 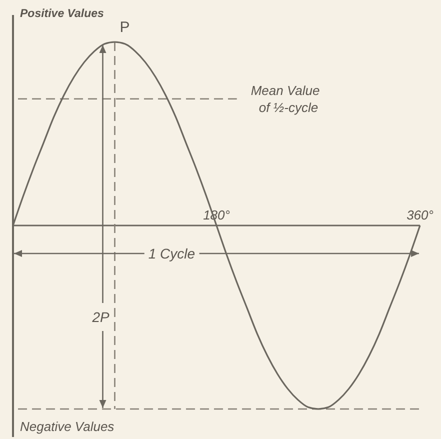 I want to click on text: Negative Values, so click(x=67, y=426).